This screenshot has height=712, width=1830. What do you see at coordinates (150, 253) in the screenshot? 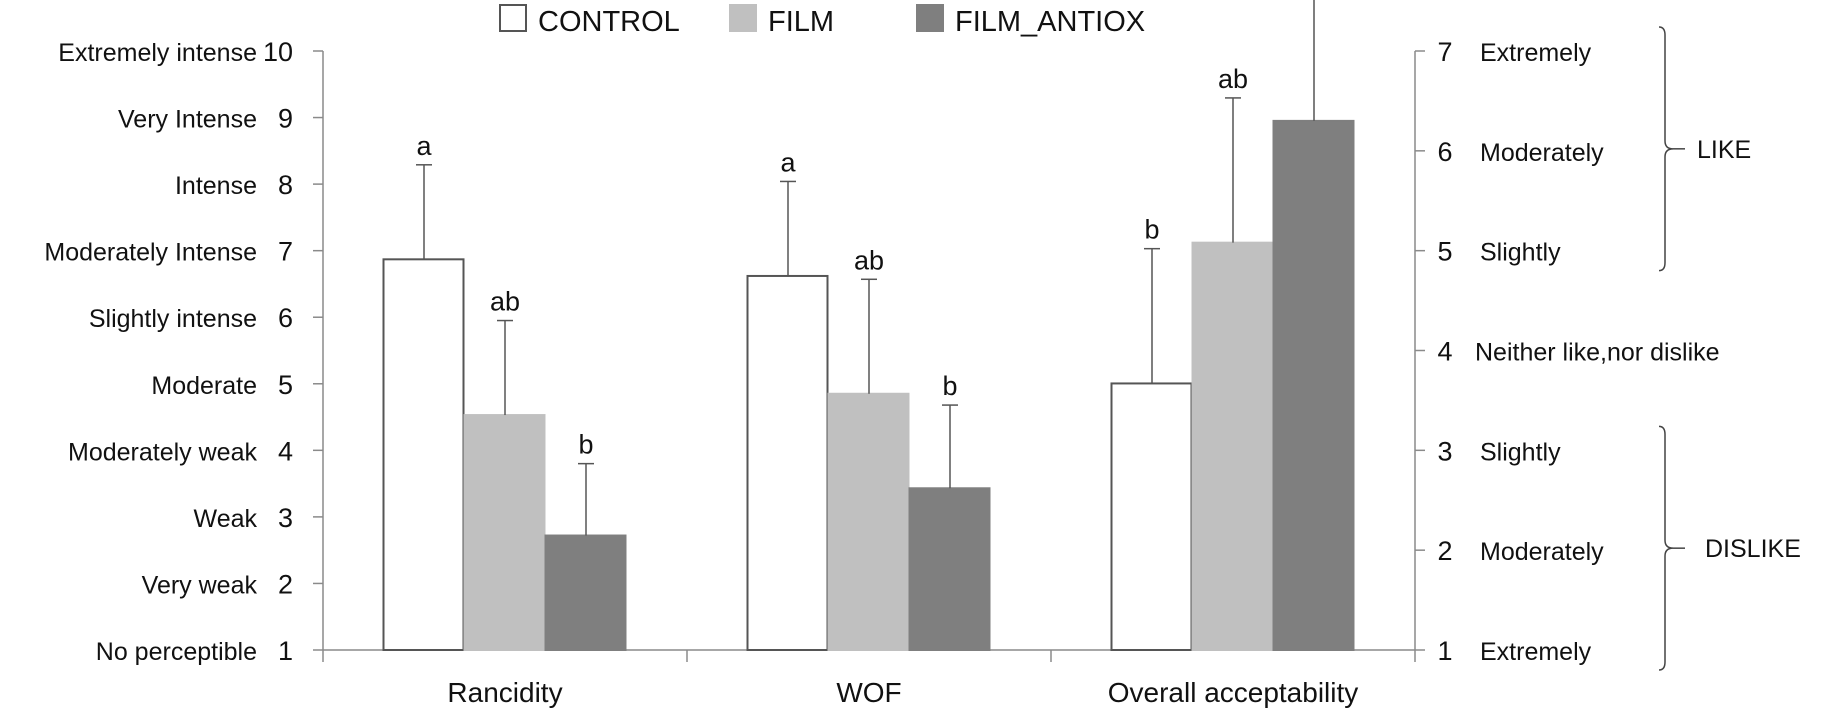
I see `left-descriptor-moderately-intense: Moderately Intense` at bounding box center [150, 253].